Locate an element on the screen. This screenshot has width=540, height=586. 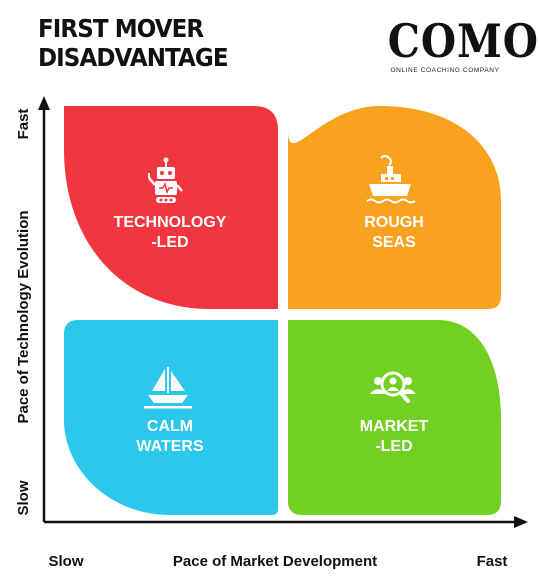
rough-seas-label-line-1: ROUGH is located at coordinates (394, 222).